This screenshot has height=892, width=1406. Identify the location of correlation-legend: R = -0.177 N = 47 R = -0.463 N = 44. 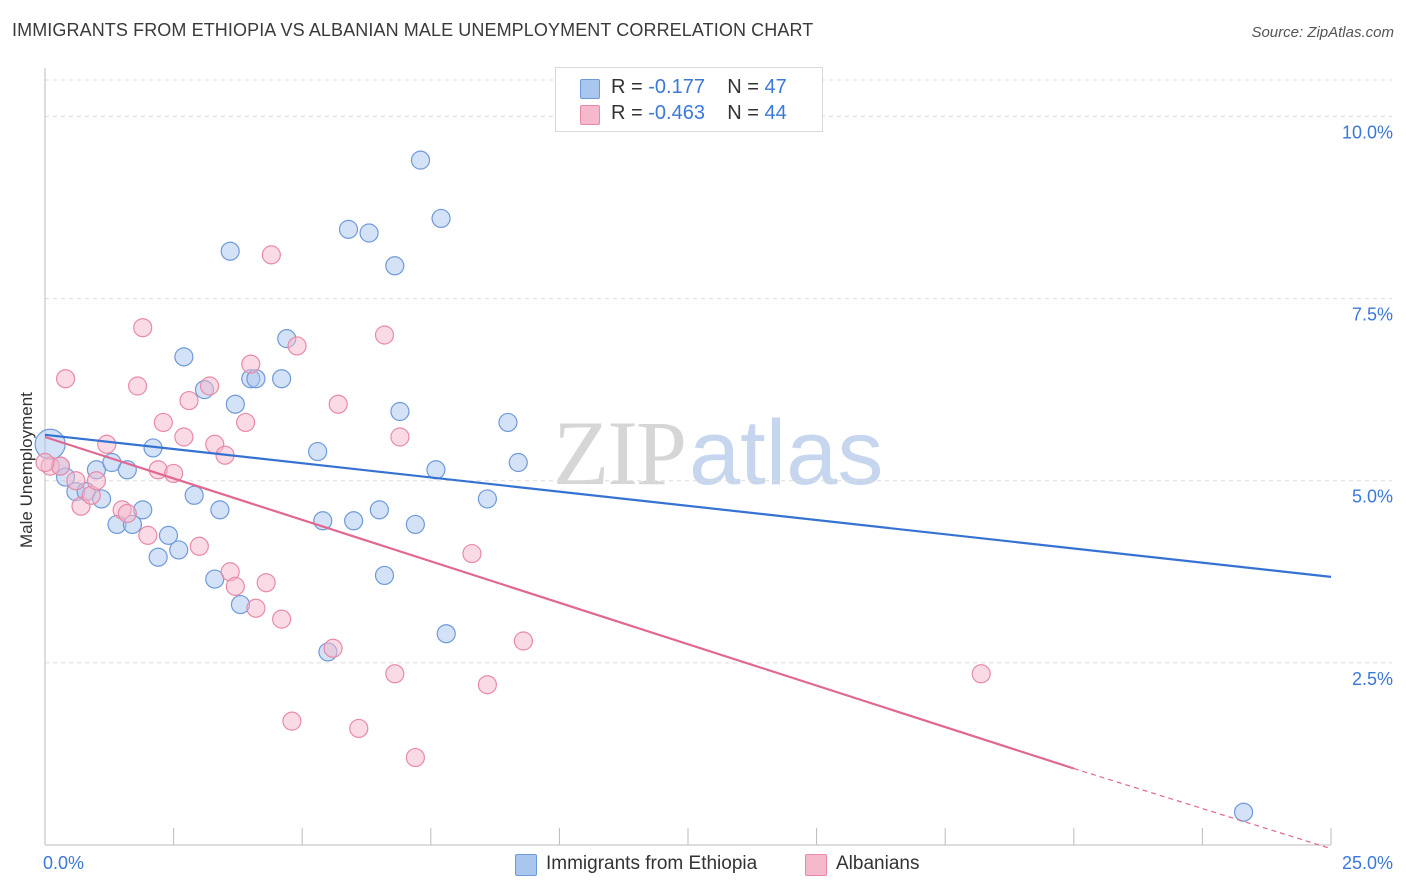
(689, 99).